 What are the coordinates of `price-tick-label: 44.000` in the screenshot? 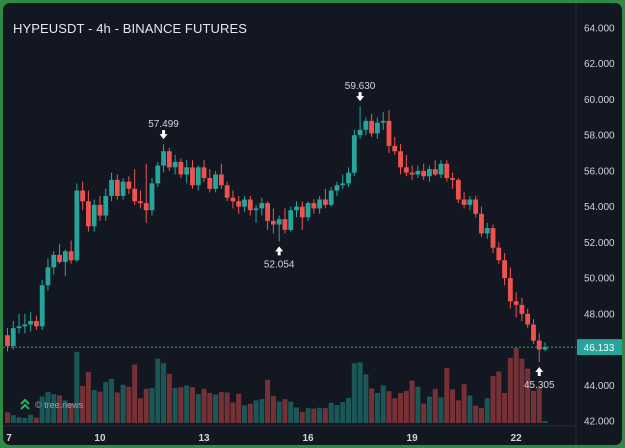 It's located at (599, 386).